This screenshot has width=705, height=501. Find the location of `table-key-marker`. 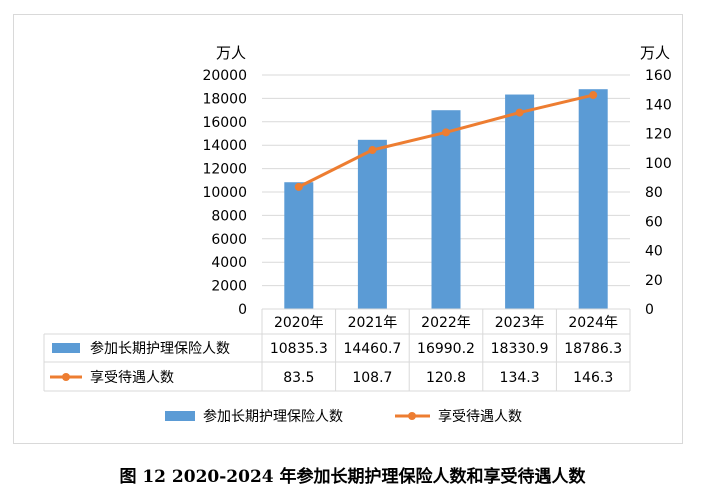

table-key-marker is located at coordinates (66, 377).